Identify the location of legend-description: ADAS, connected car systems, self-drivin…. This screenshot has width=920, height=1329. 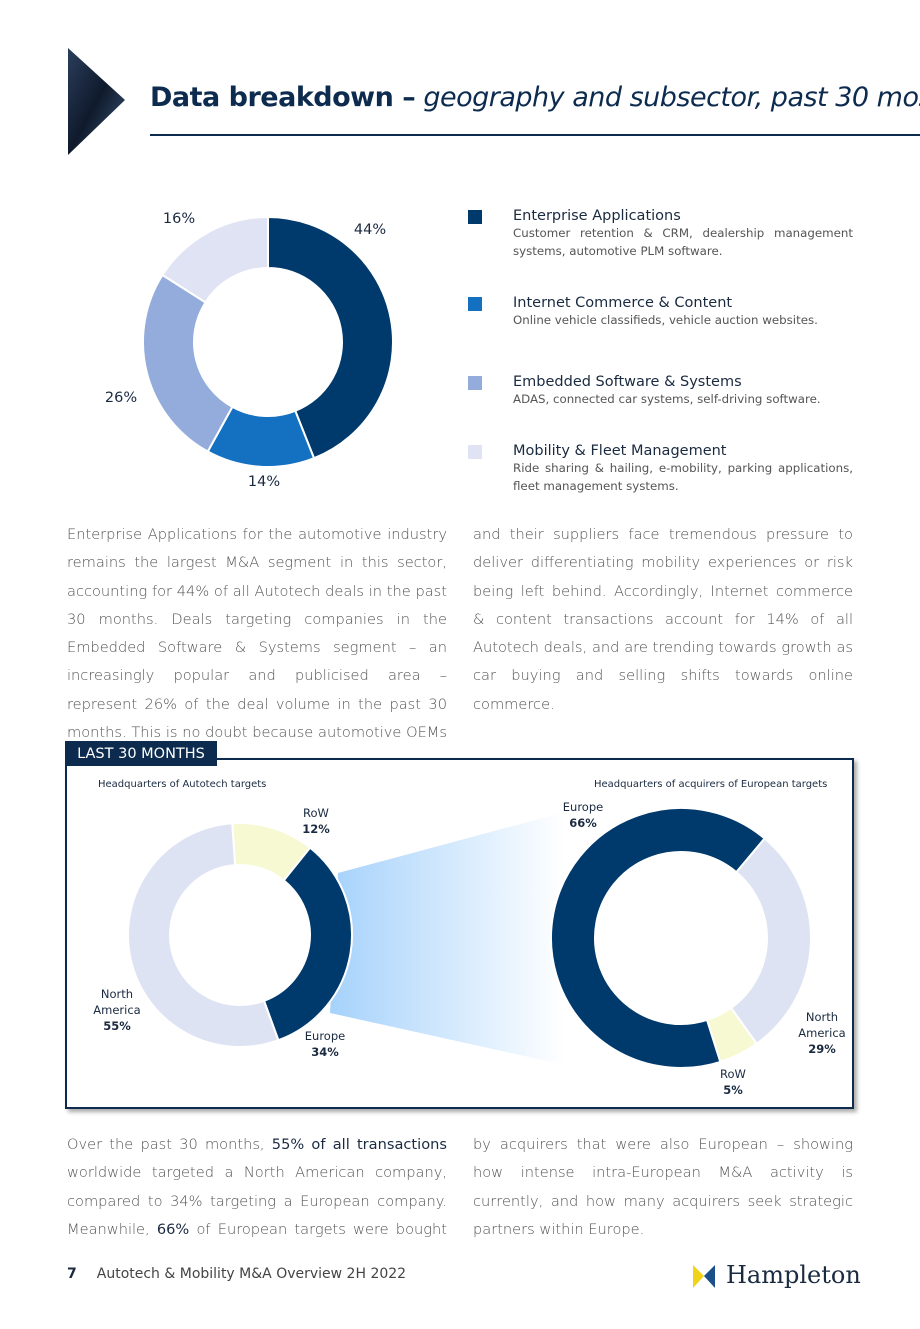
(667, 399).